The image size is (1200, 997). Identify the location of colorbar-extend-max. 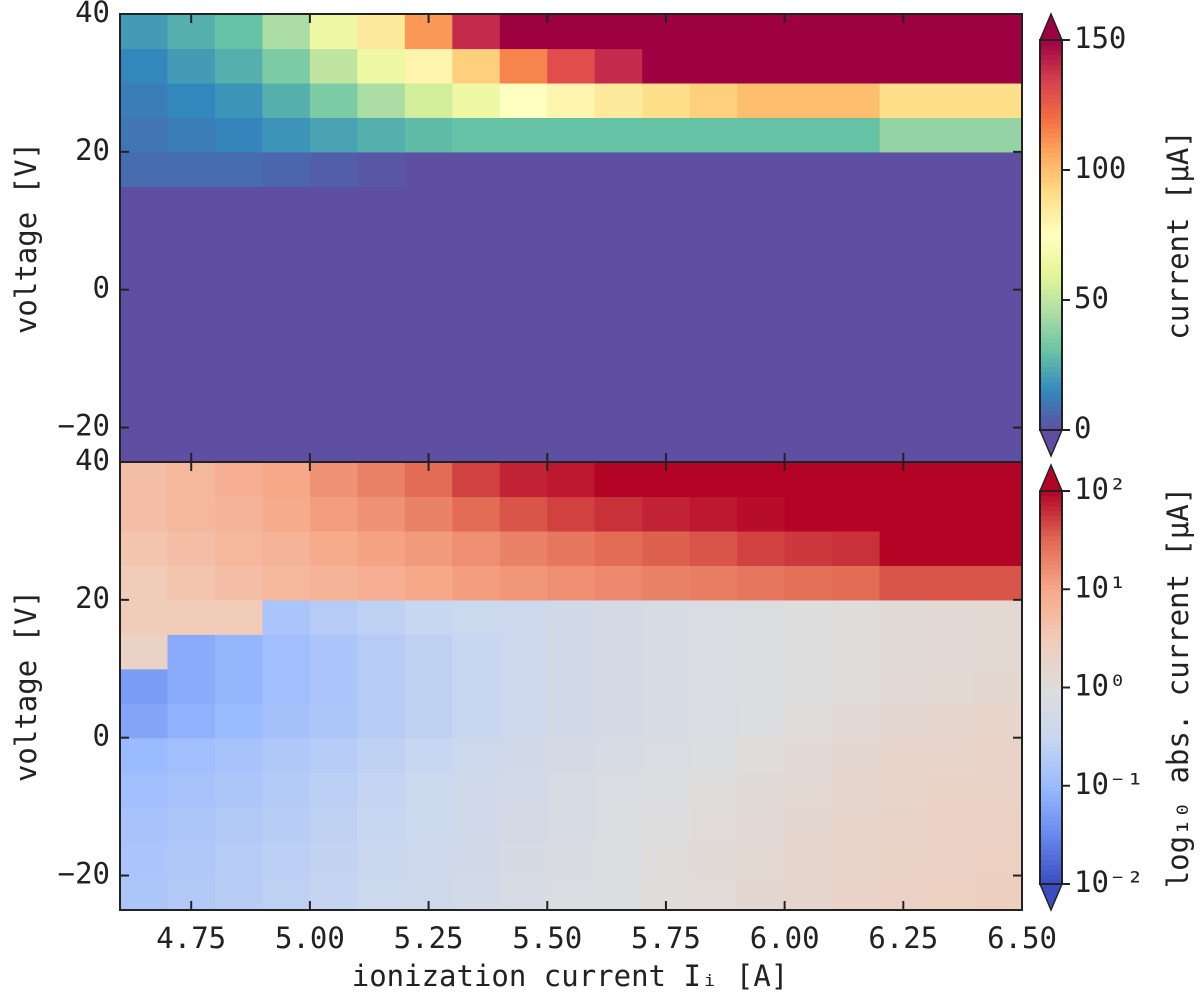
(1051, 26).